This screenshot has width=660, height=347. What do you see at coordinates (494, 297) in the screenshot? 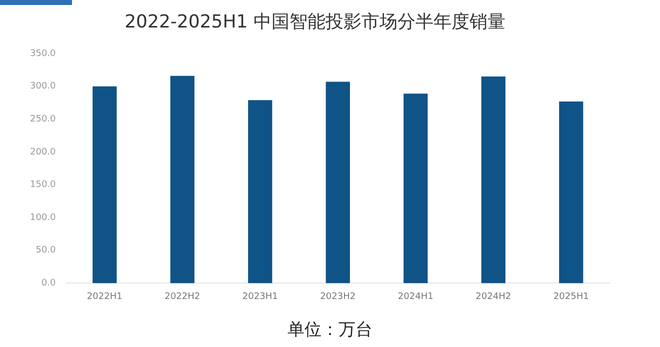
I see `x-tick-label: 2024H2` at bounding box center [494, 297].